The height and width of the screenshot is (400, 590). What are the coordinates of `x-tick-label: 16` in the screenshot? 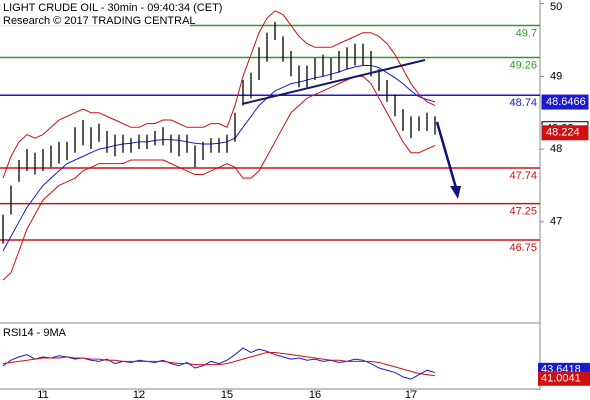 It's located at (315, 394).